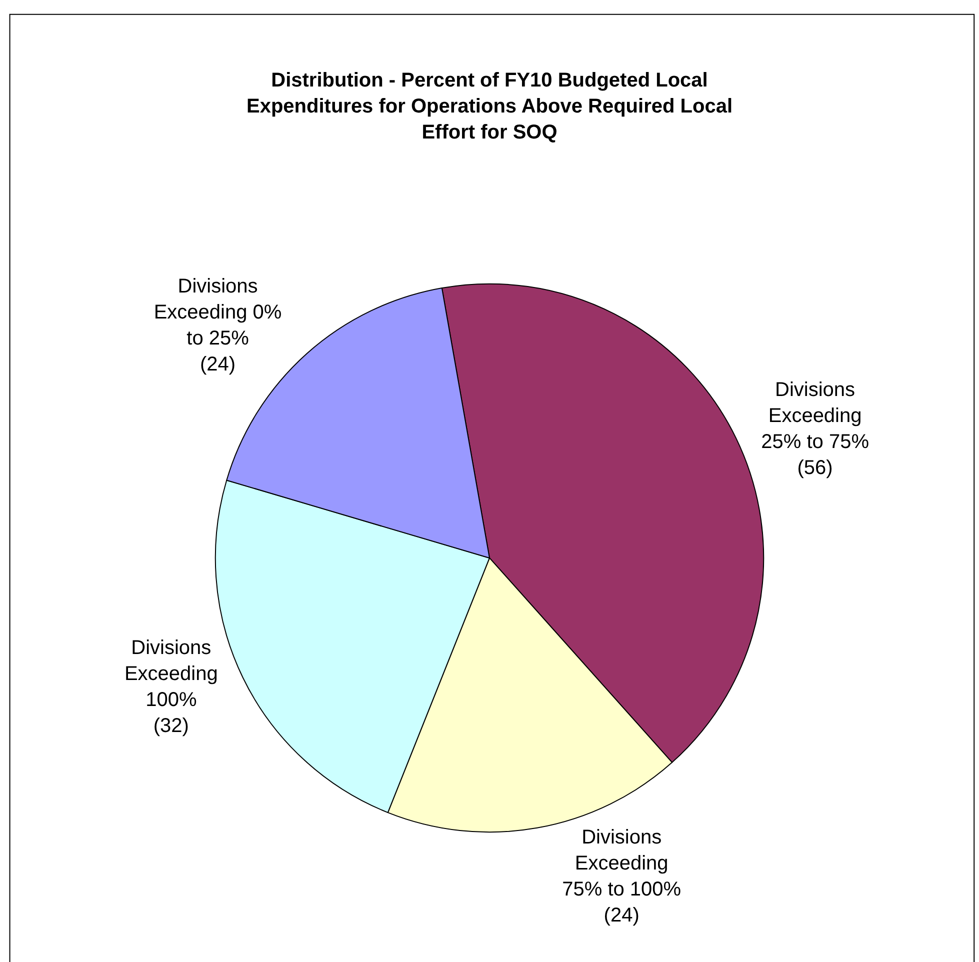 The height and width of the screenshot is (962, 979). Describe the element at coordinates (218, 313) in the screenshot. I see `slice-label: Divisions Exceeding 0% to 25%` at that location.